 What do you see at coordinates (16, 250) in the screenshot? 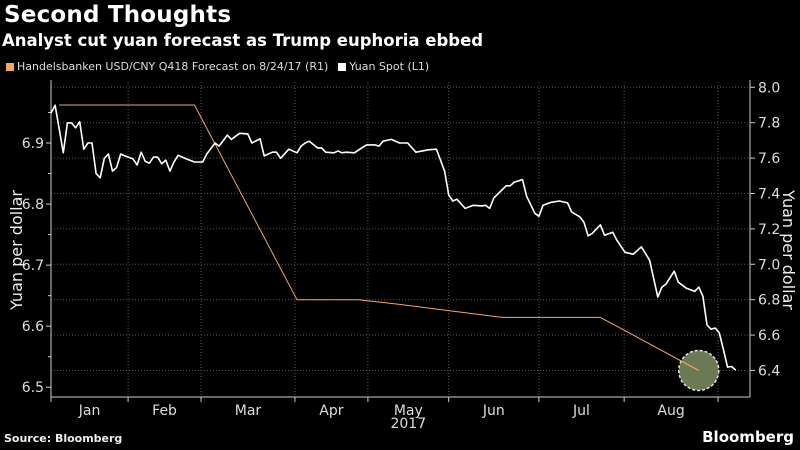
I see `left-axis-title: Yuan per dollar` at bounding box center [16, 250].